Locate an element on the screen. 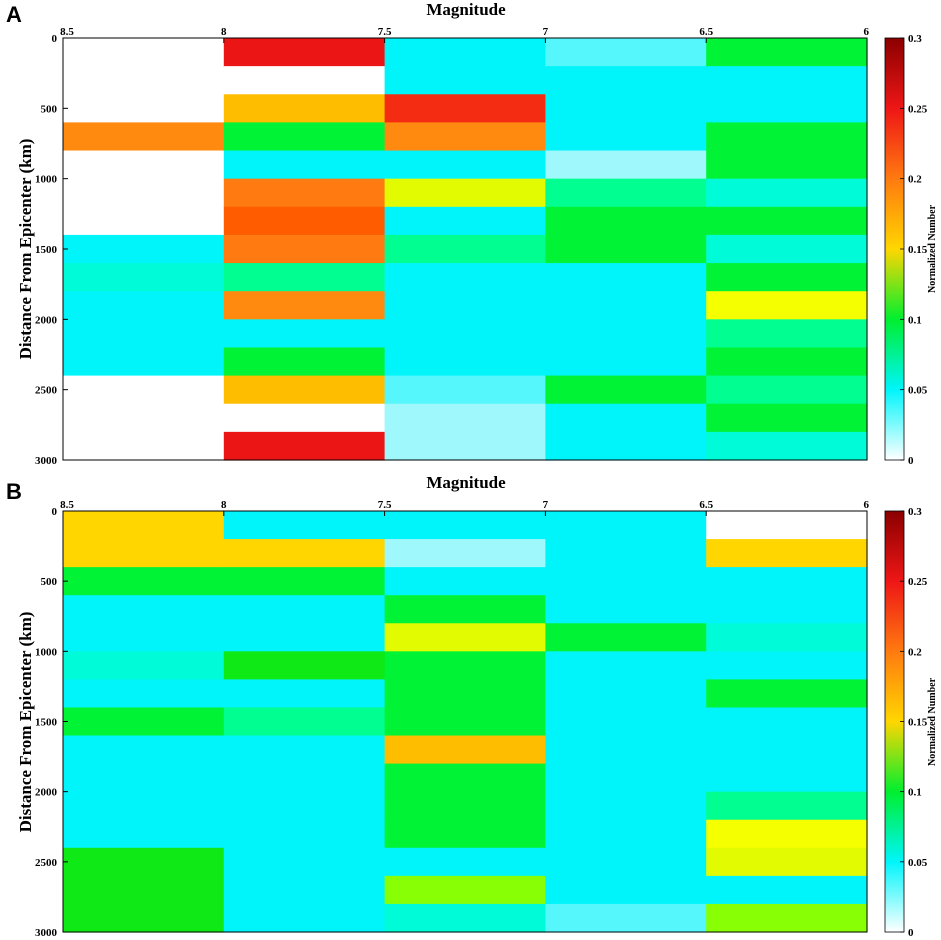 This screenshot has width=941, height=940. y-tick-label: 500 is located at coordinates (49, 582).